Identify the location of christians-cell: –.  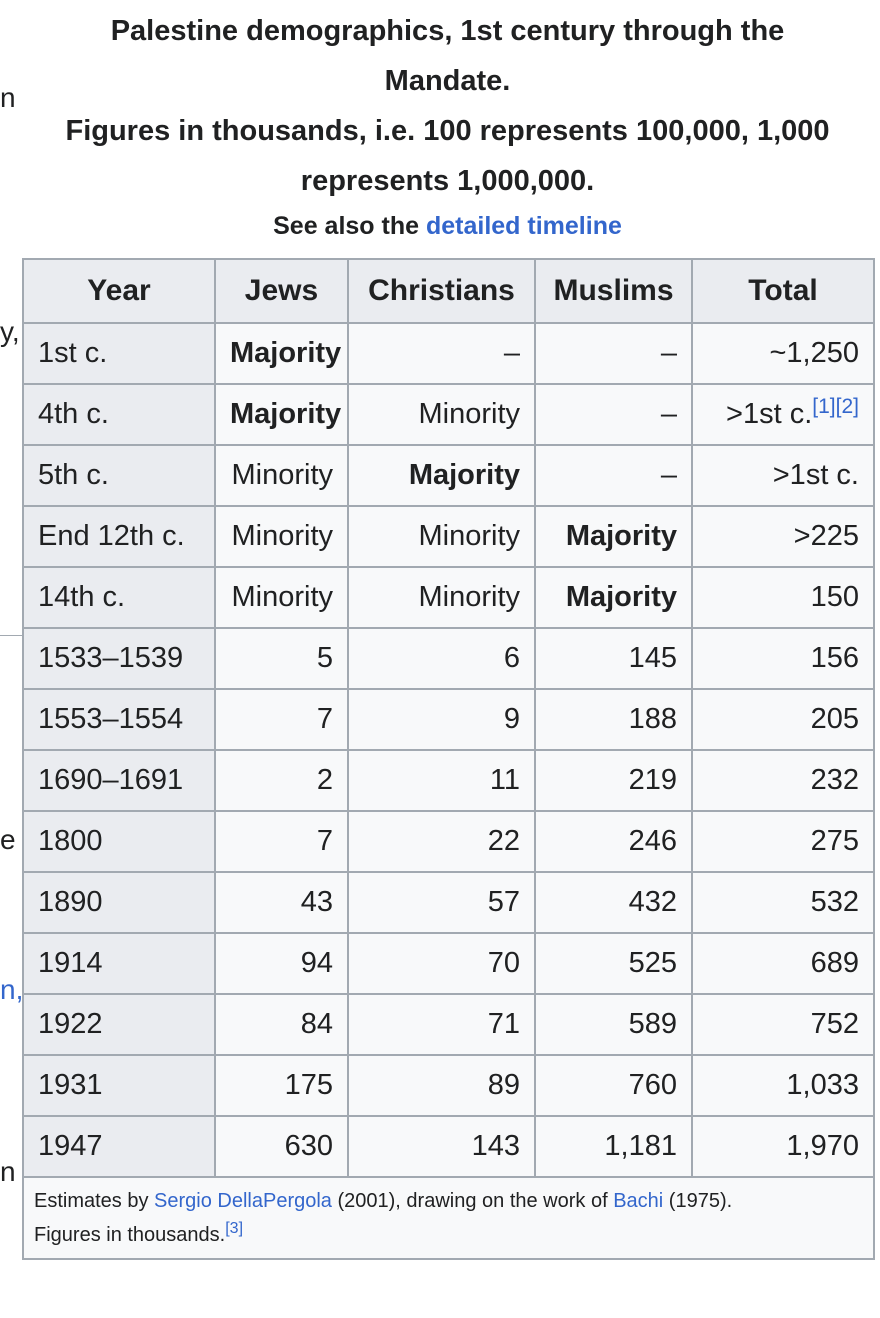
(441, 353).